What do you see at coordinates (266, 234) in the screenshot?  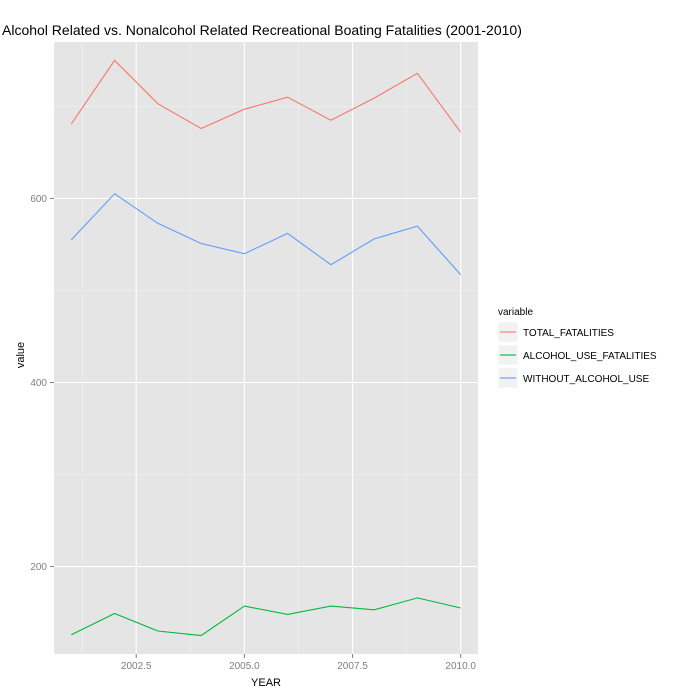 I see `series-line-without-alcohol-use` at bounding box center [266, 234].